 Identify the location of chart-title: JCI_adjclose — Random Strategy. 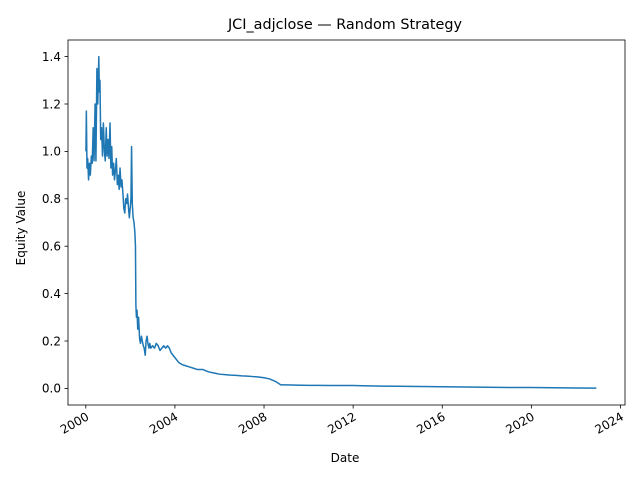
(345, 25).